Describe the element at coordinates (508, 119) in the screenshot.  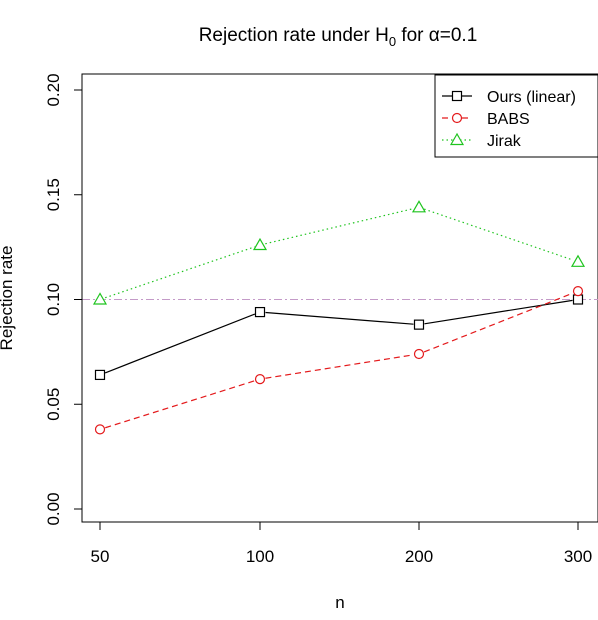
I see `legend-label: BABS` at that location.